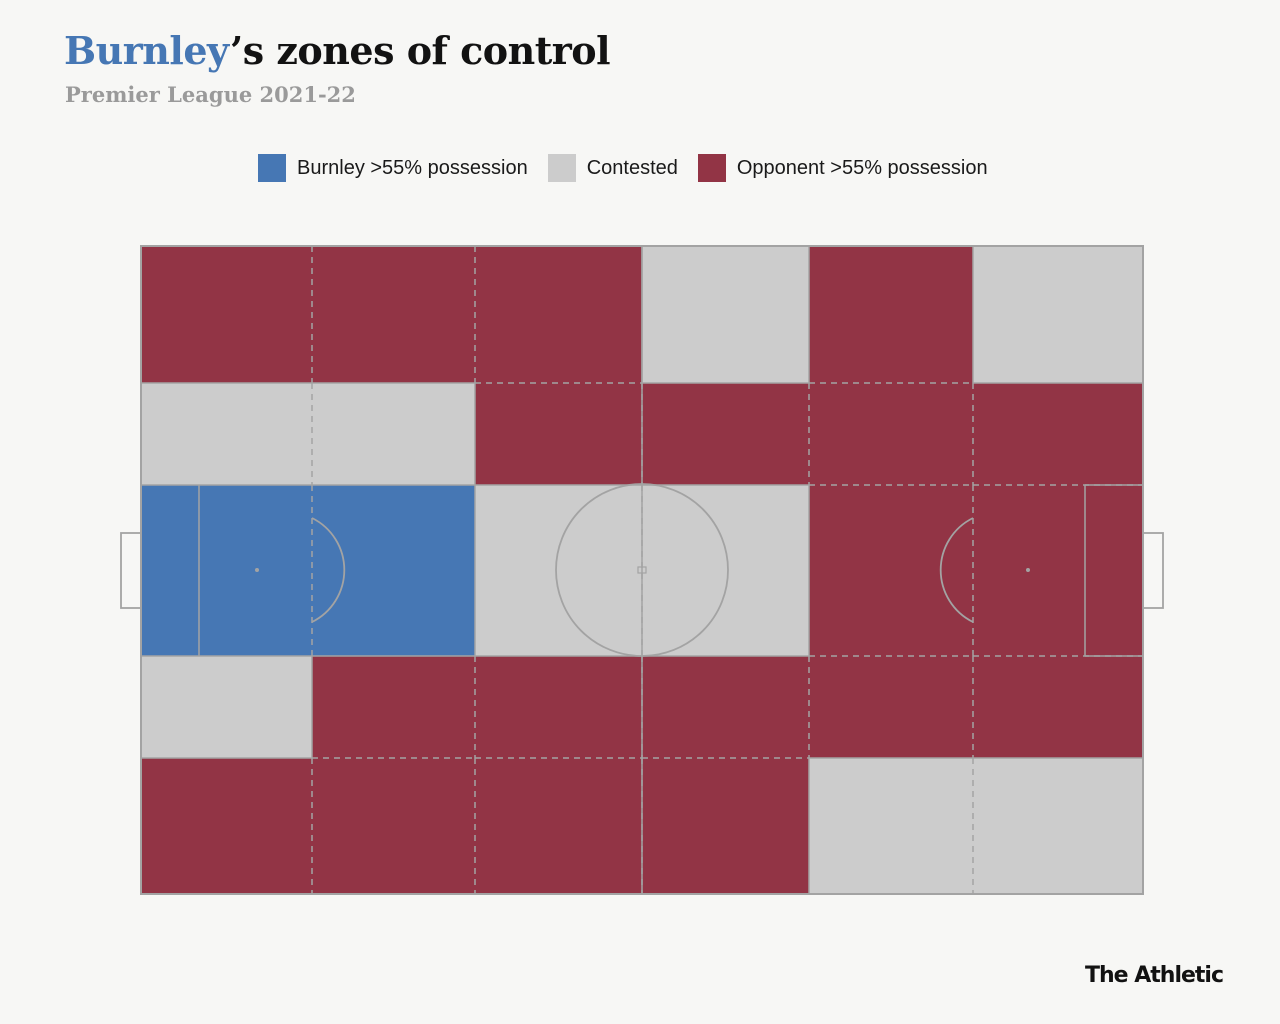 The width and height of the screenshot is (1280, 1024). Describe the element at coordinates (210, 94) in the screenshot. I see `chart-subtitle: Premier League 2021-22` at that location.